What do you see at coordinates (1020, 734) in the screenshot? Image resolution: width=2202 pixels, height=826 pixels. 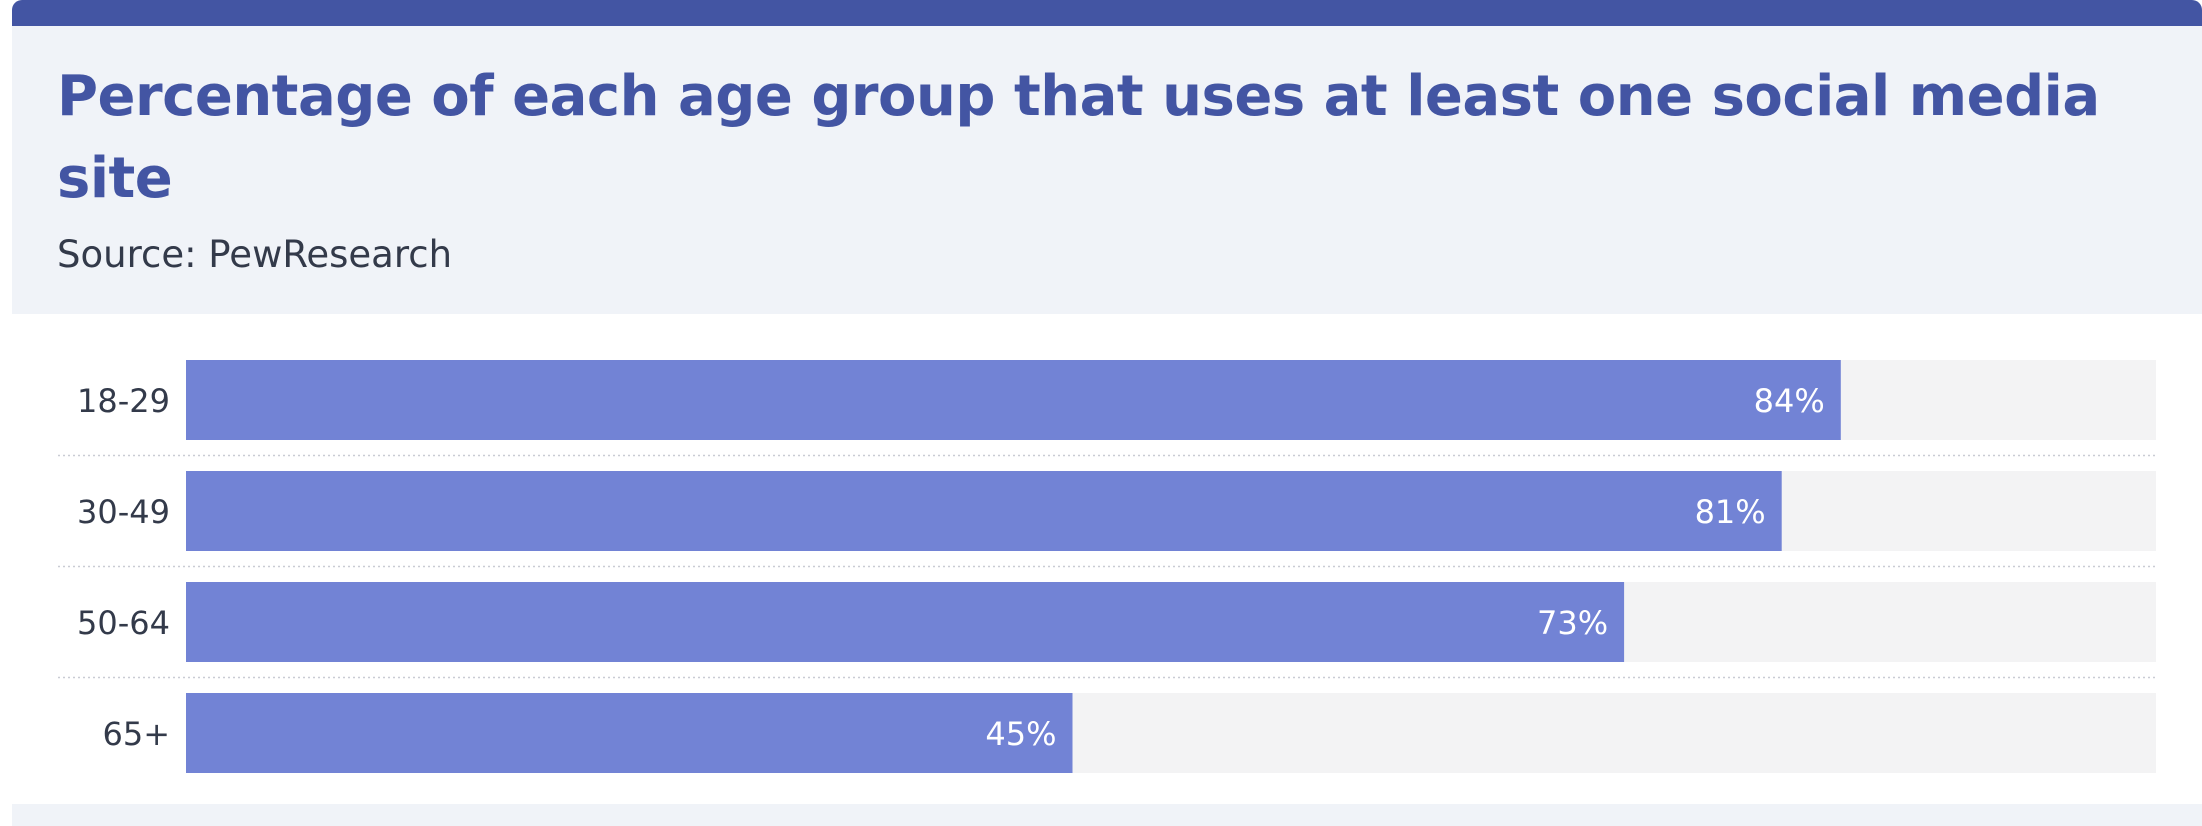 I see `value-label: 45%` at bounding box center [1020, 734].